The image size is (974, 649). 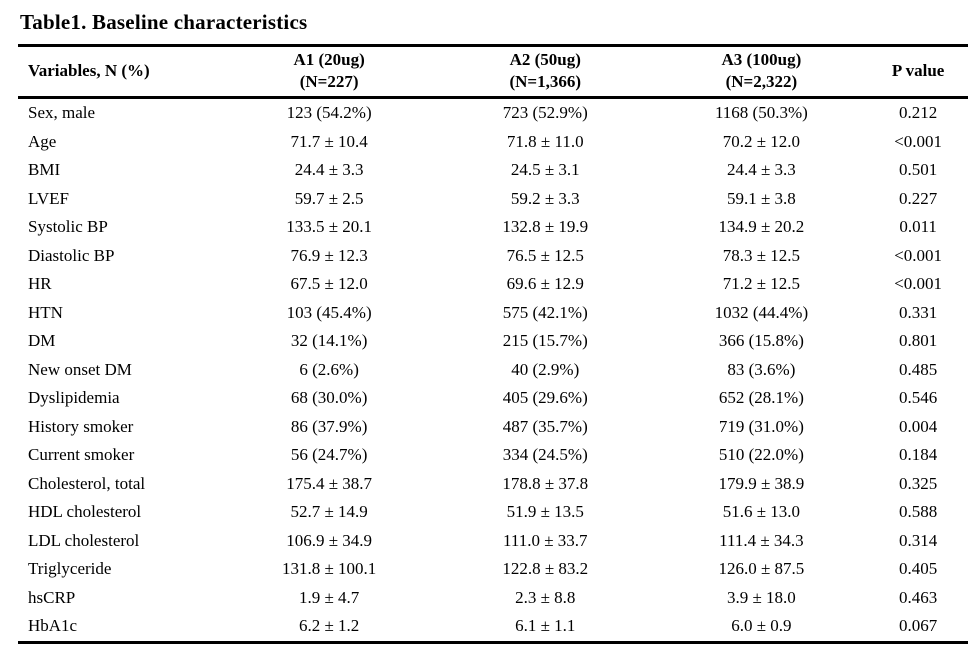 I want to click on cell-a3: 134.9 ± 20.2, so click(x=761, y=227).